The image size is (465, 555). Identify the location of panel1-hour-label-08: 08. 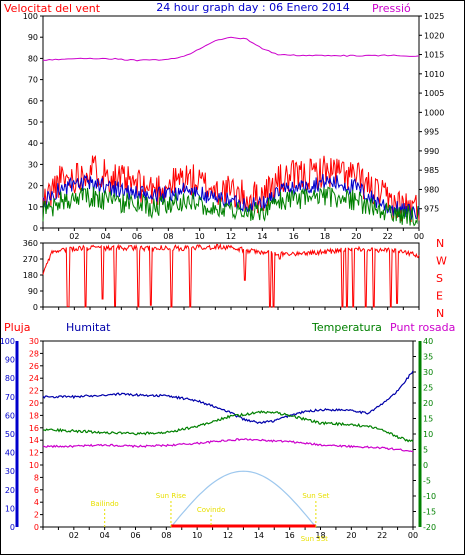
(168, 236).